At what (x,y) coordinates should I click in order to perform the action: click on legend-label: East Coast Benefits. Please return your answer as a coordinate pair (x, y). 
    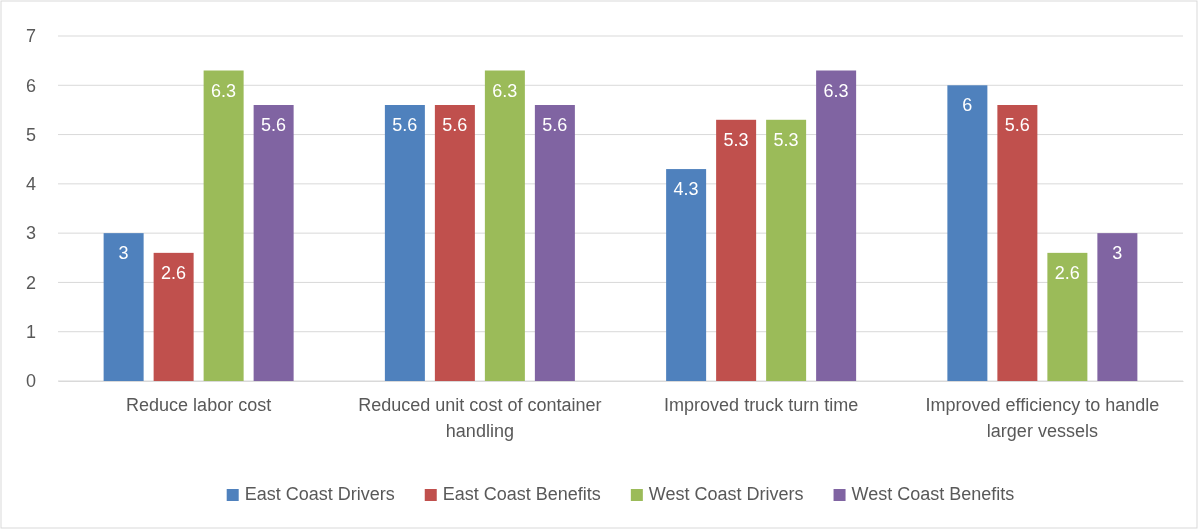
    Looking at the image, I should click on (521, 494).